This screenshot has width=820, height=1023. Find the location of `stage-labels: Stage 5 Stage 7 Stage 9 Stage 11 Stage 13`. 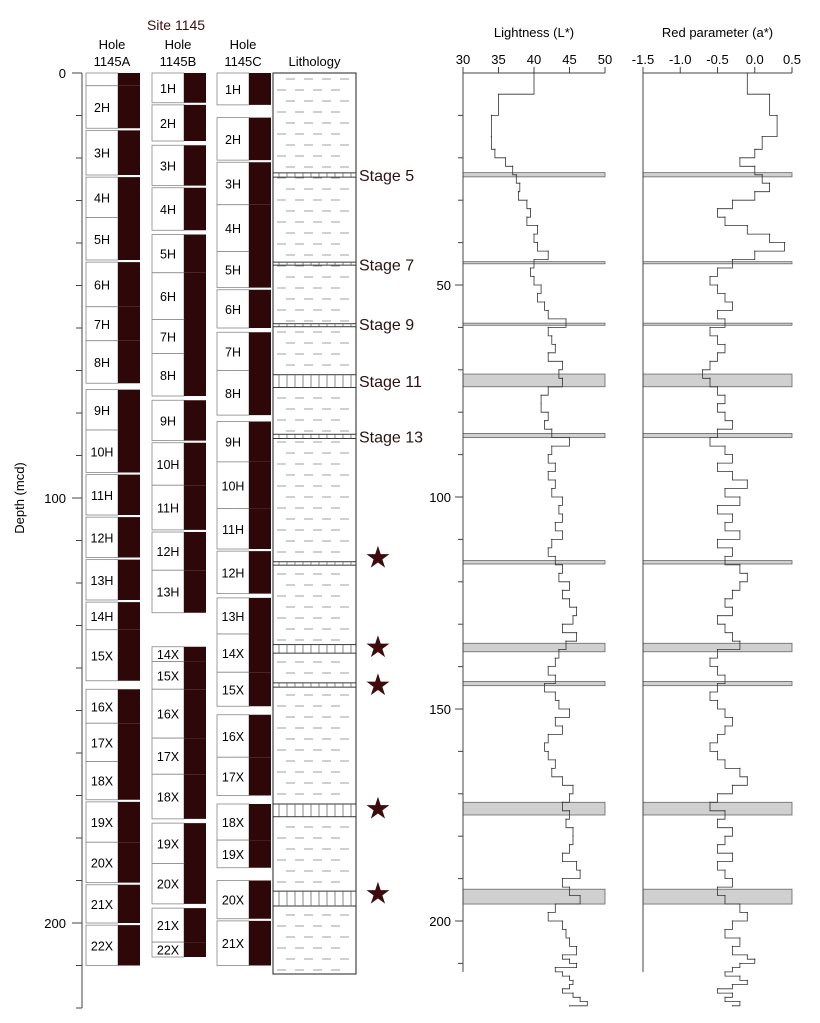

stage-labels: Stage 5 Stage 7 Stage 9 Stage 11 Stage 13 is located at coordinates (391, 307).